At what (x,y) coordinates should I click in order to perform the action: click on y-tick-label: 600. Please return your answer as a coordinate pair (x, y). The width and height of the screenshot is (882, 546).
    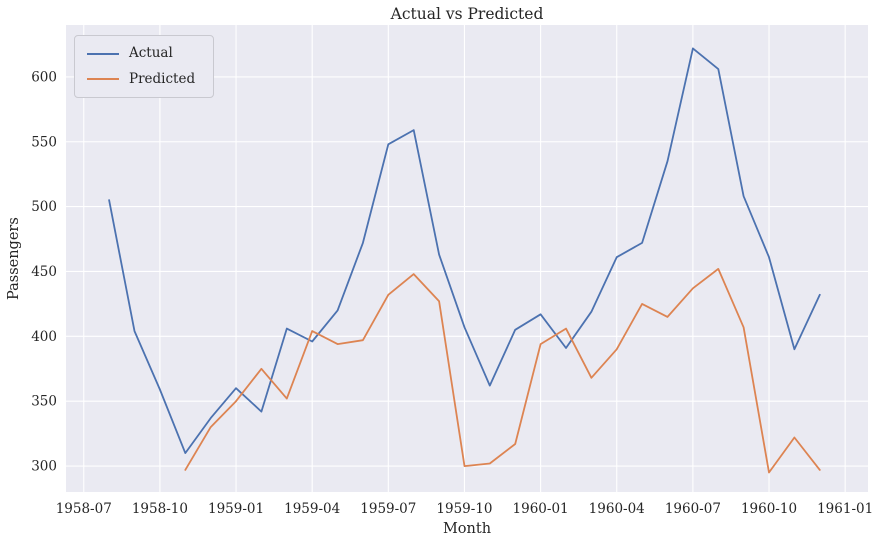
    Looking at the image, I should click on (44, 77).